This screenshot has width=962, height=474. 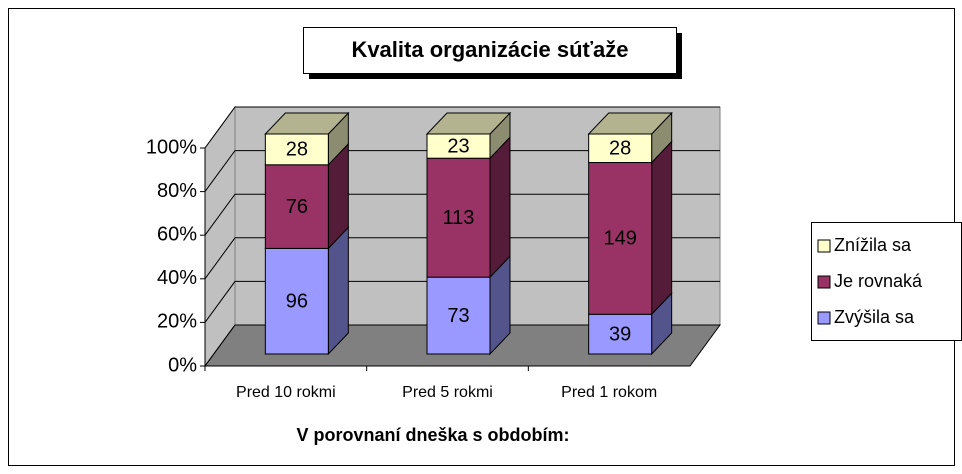 I want to click on legend, so click(x=886, y=281).